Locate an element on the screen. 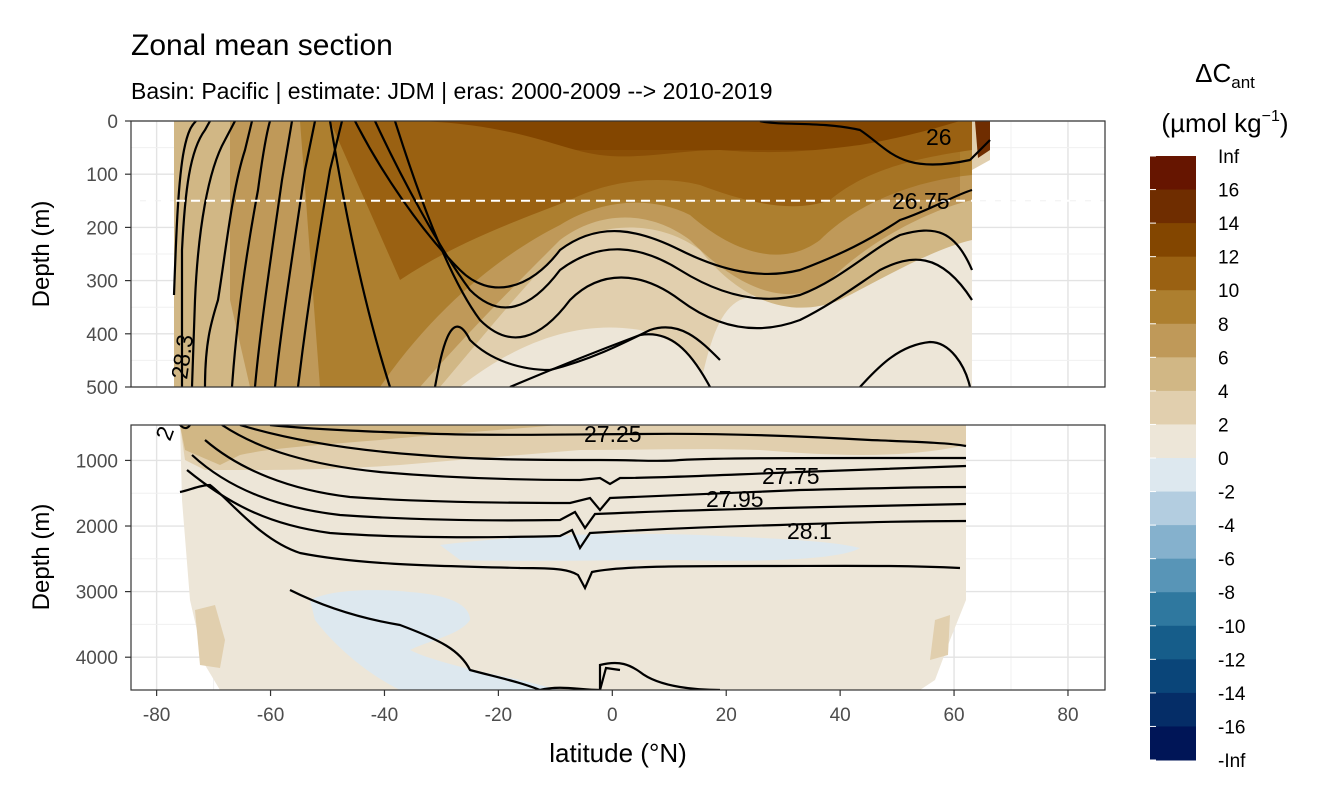  lower-field-2-4-west is located at coordinates (210, 636).